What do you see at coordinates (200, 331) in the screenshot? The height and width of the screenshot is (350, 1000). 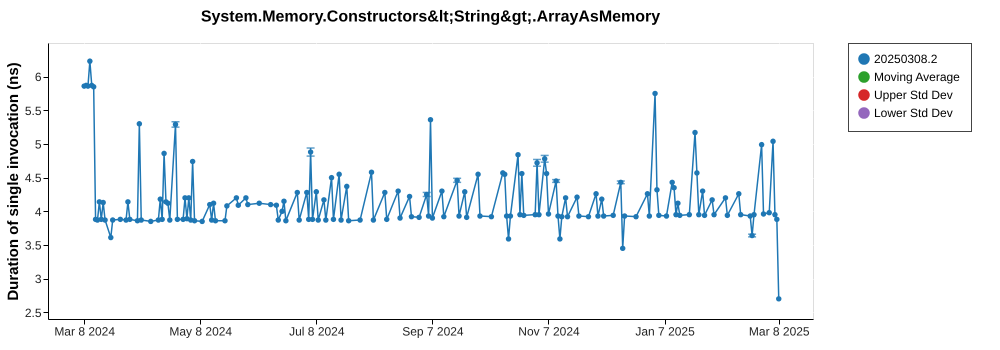 I see `x-tick-label: May 8 2024` at bounding box center [200, 331].